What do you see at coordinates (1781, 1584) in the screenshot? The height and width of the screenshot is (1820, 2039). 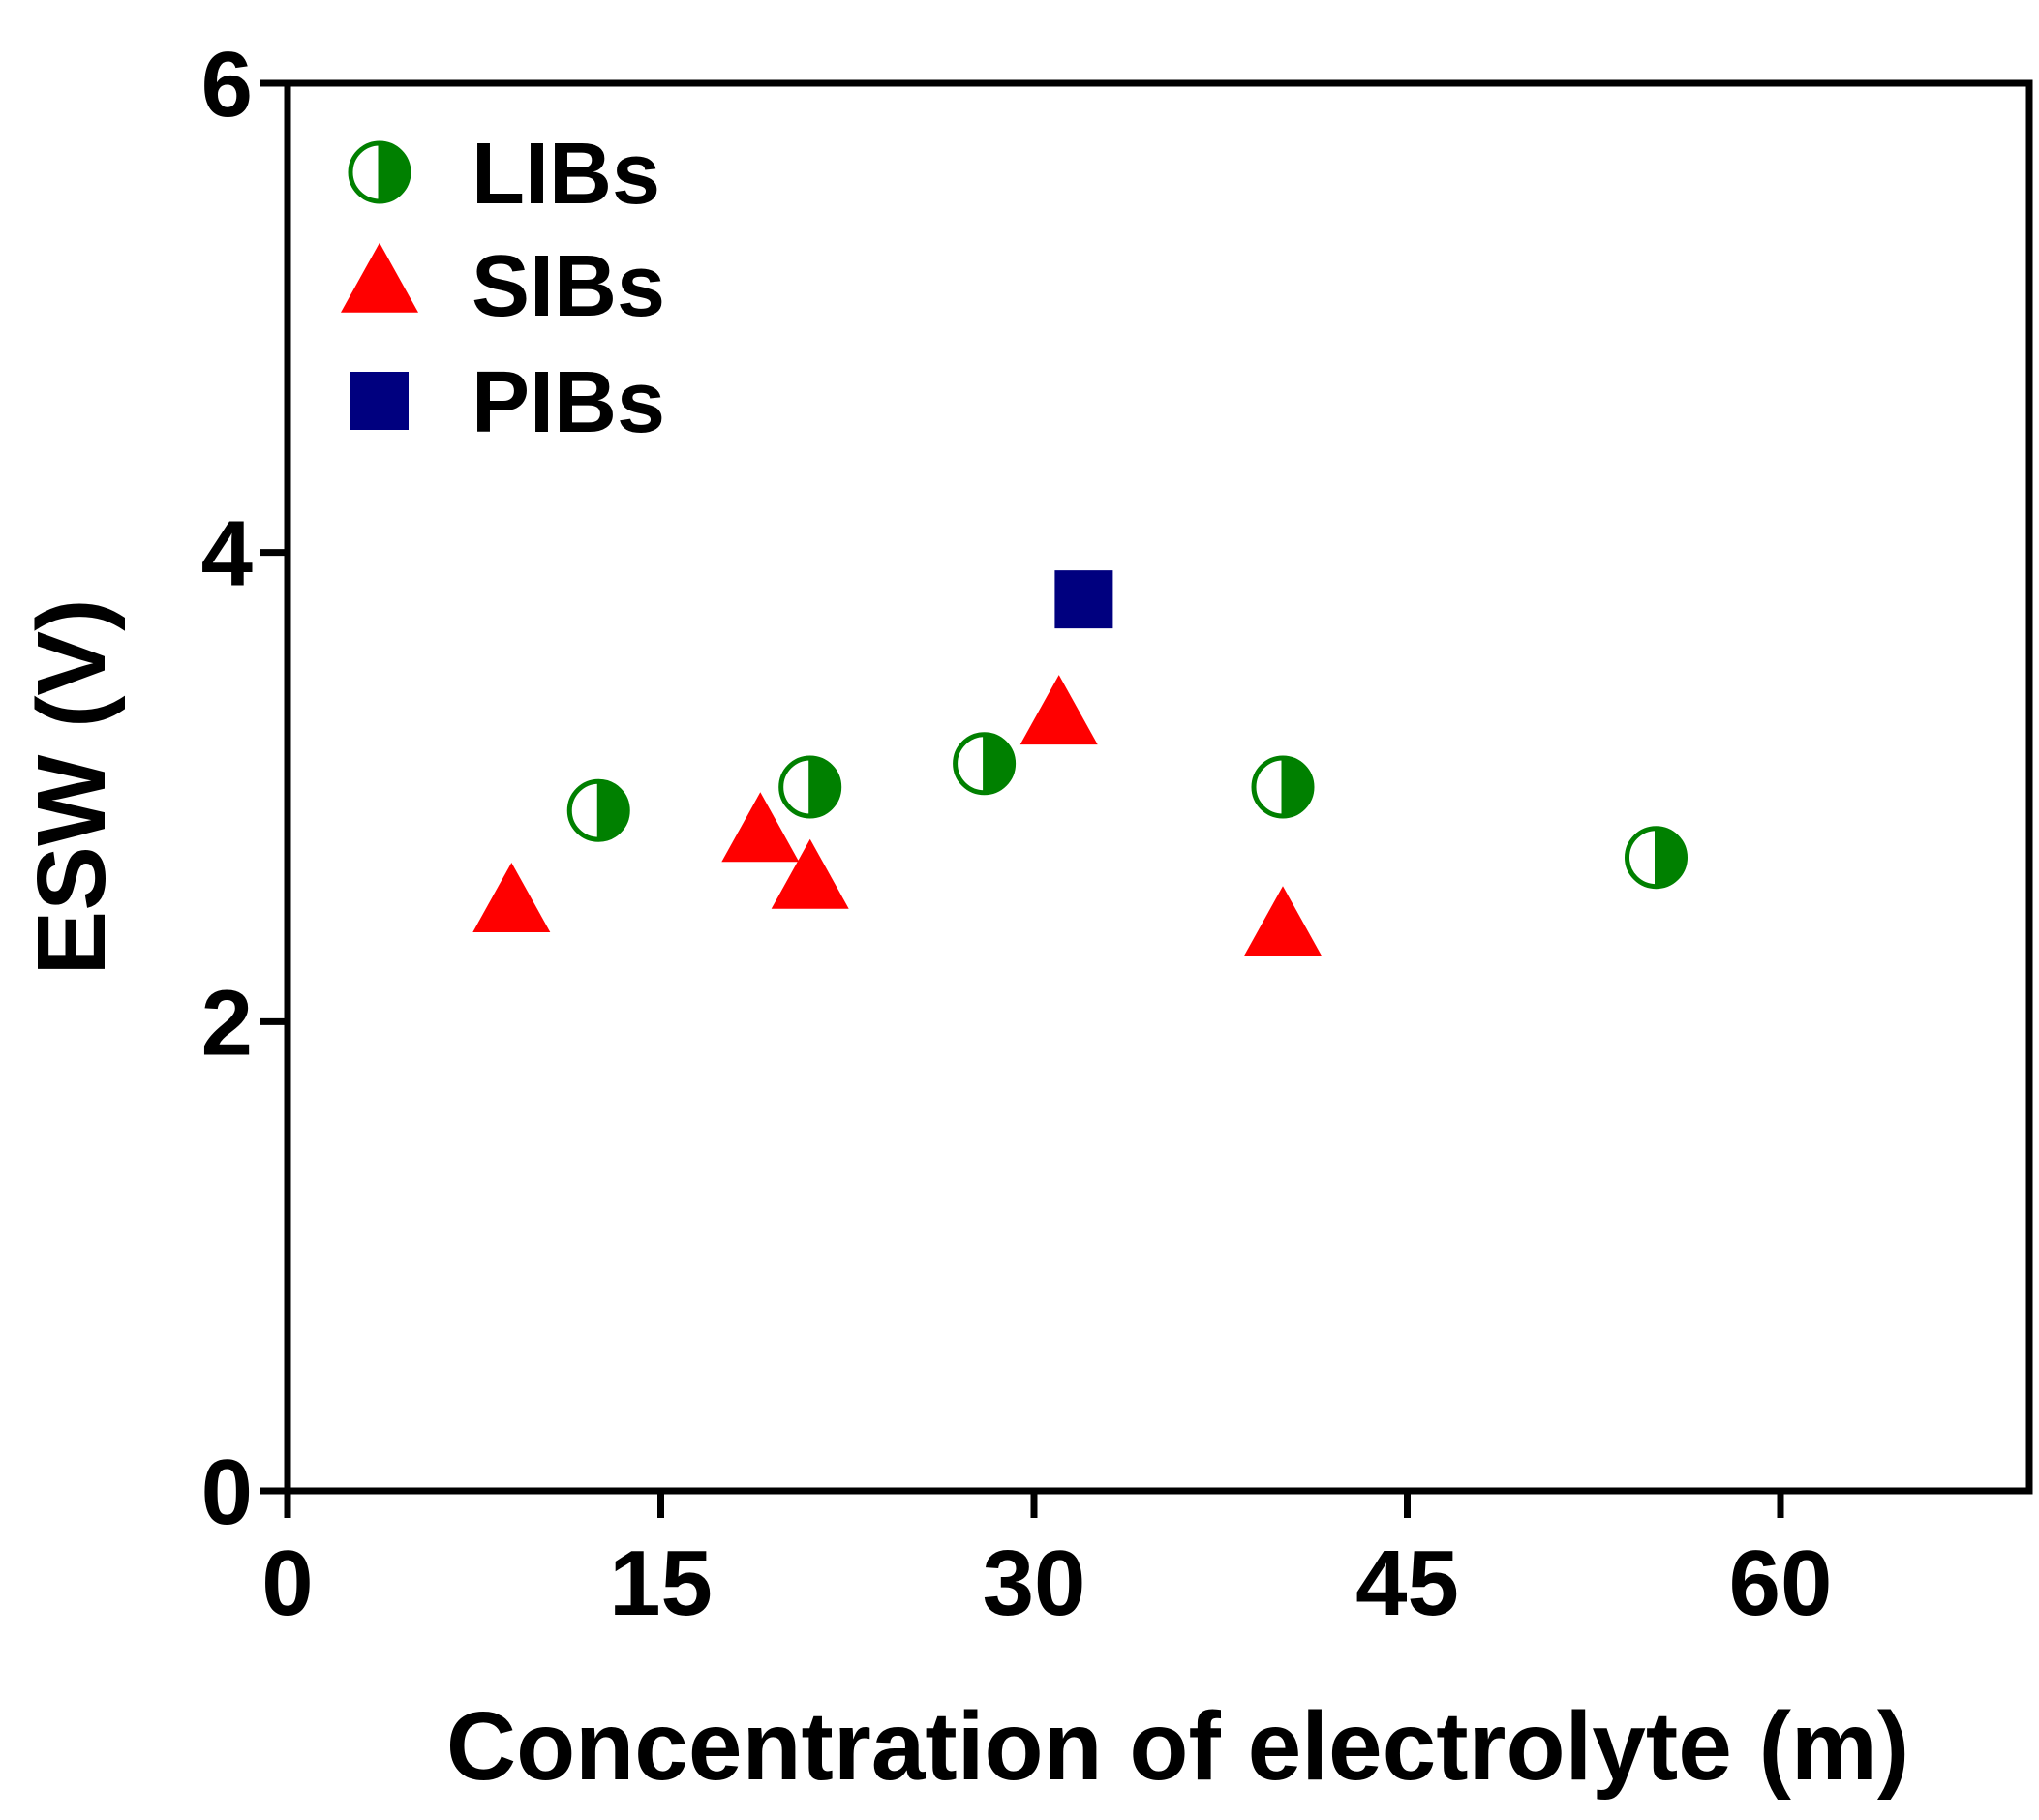 I see `x-tick-label: 60` at bounding box center [1781, 1584].